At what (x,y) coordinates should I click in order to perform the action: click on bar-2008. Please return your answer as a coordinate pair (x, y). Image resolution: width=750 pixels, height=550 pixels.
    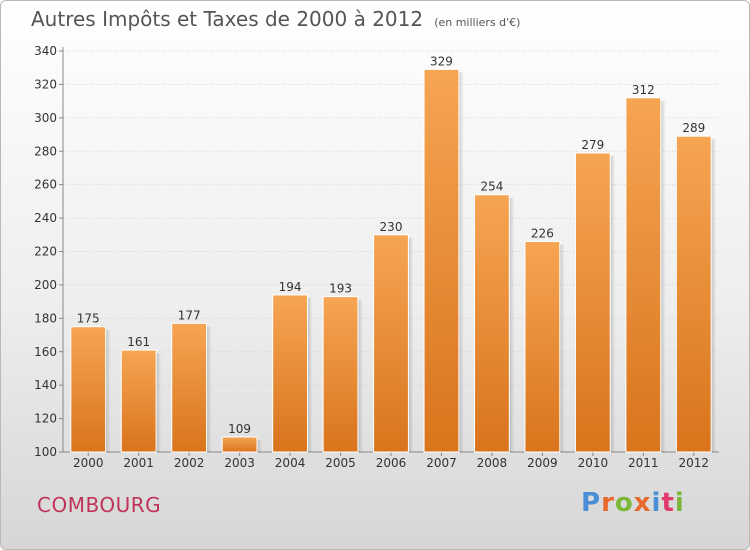
    Looking at the image, I should click on (492, 323).